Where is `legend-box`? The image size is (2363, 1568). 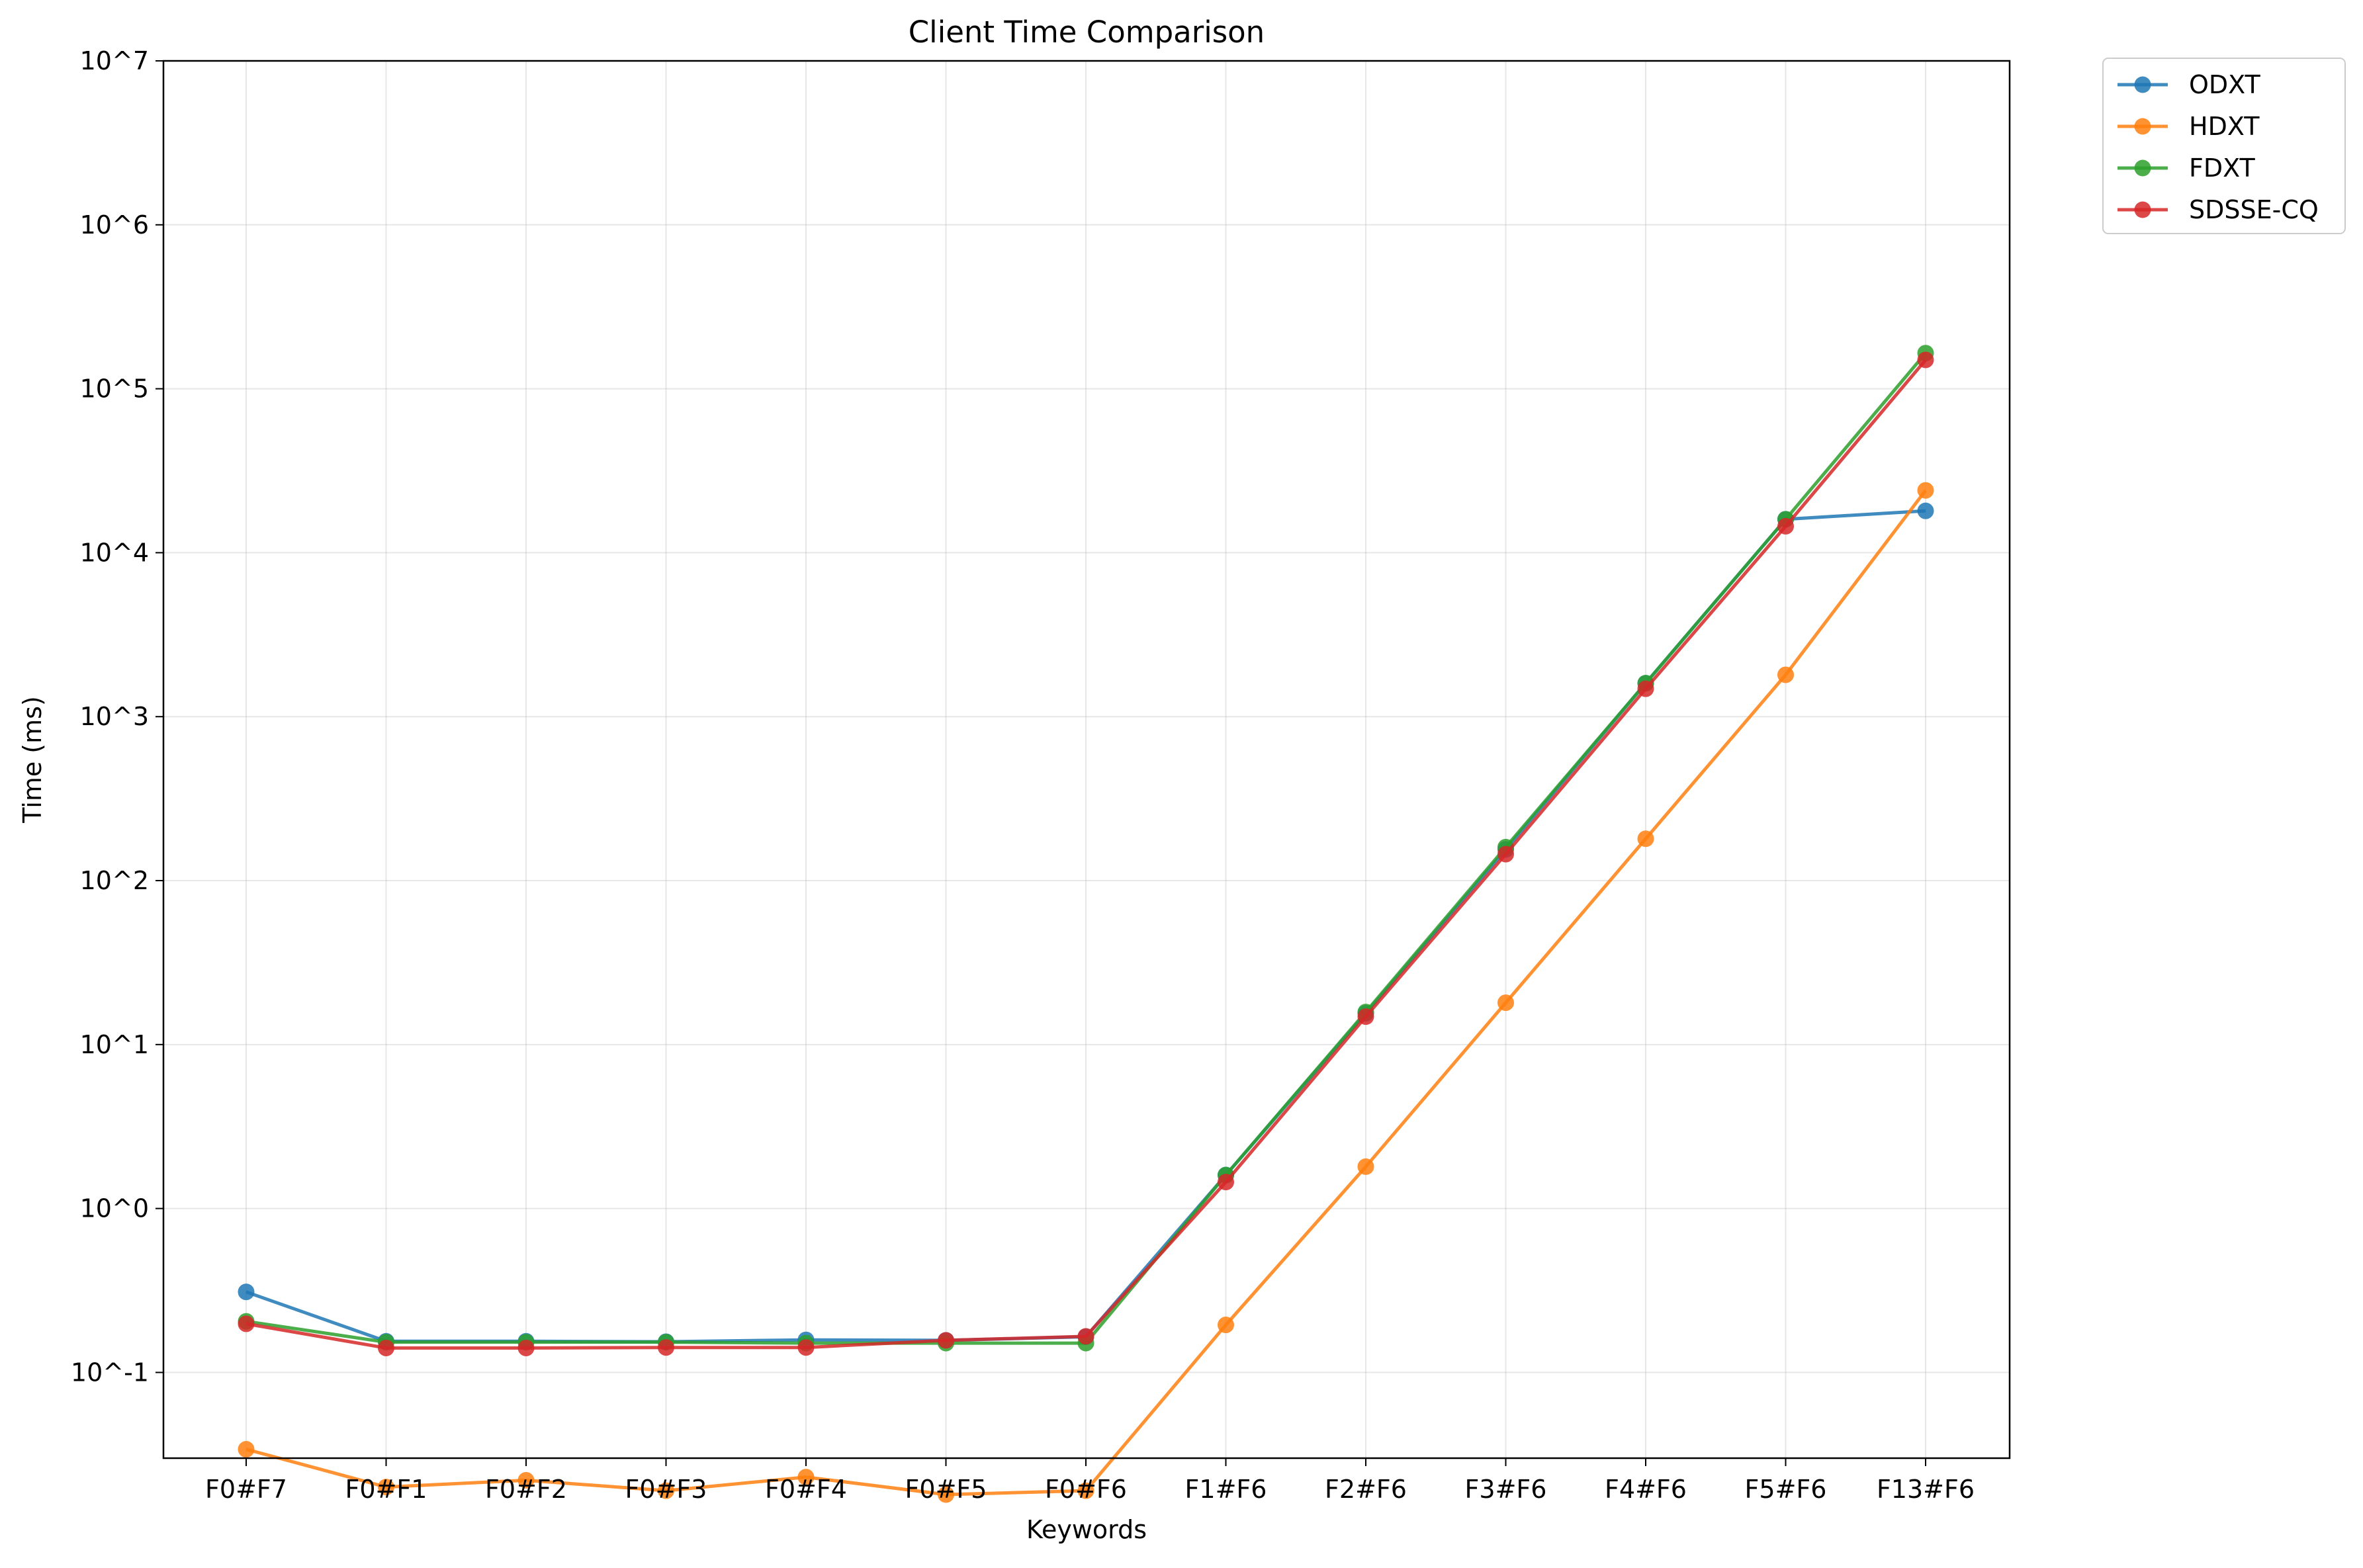 legend-box is located at coordinates (2224, 146).